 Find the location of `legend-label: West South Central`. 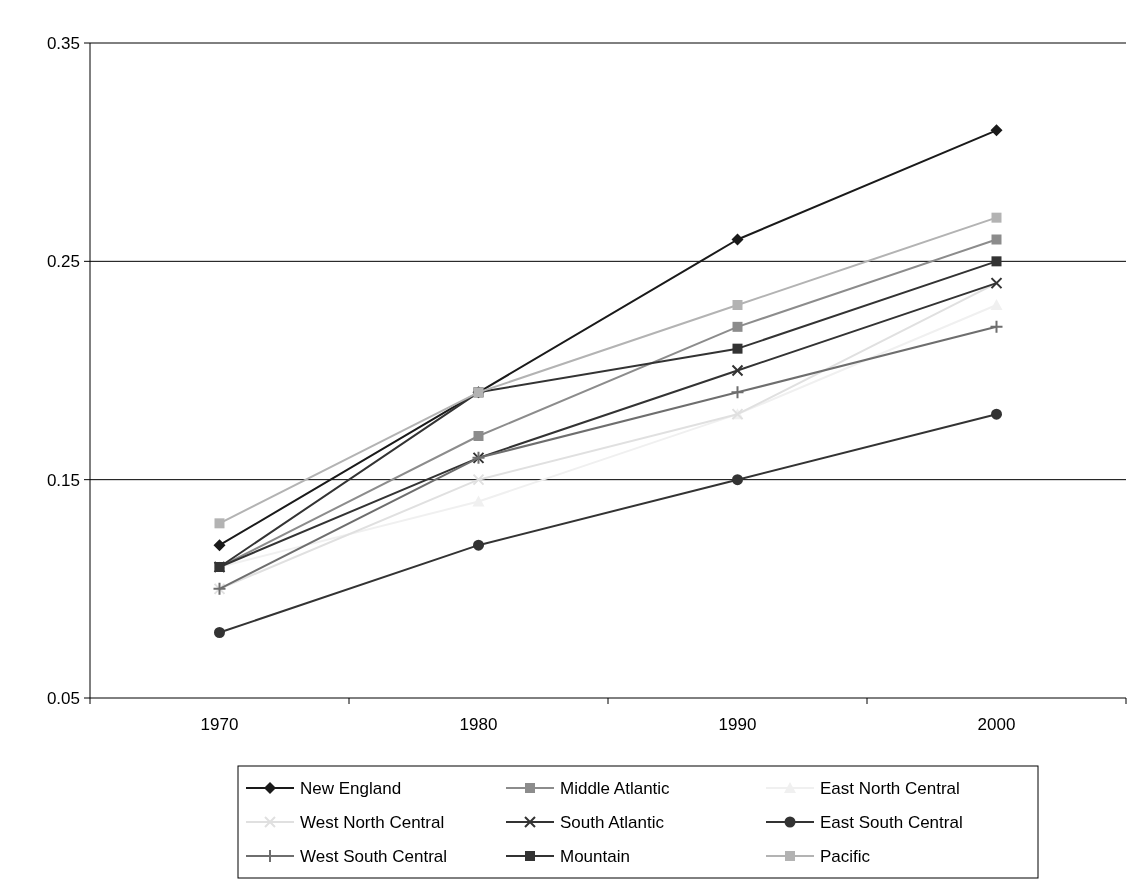

legend-label: West South Central is located at coordinates (374, 856).